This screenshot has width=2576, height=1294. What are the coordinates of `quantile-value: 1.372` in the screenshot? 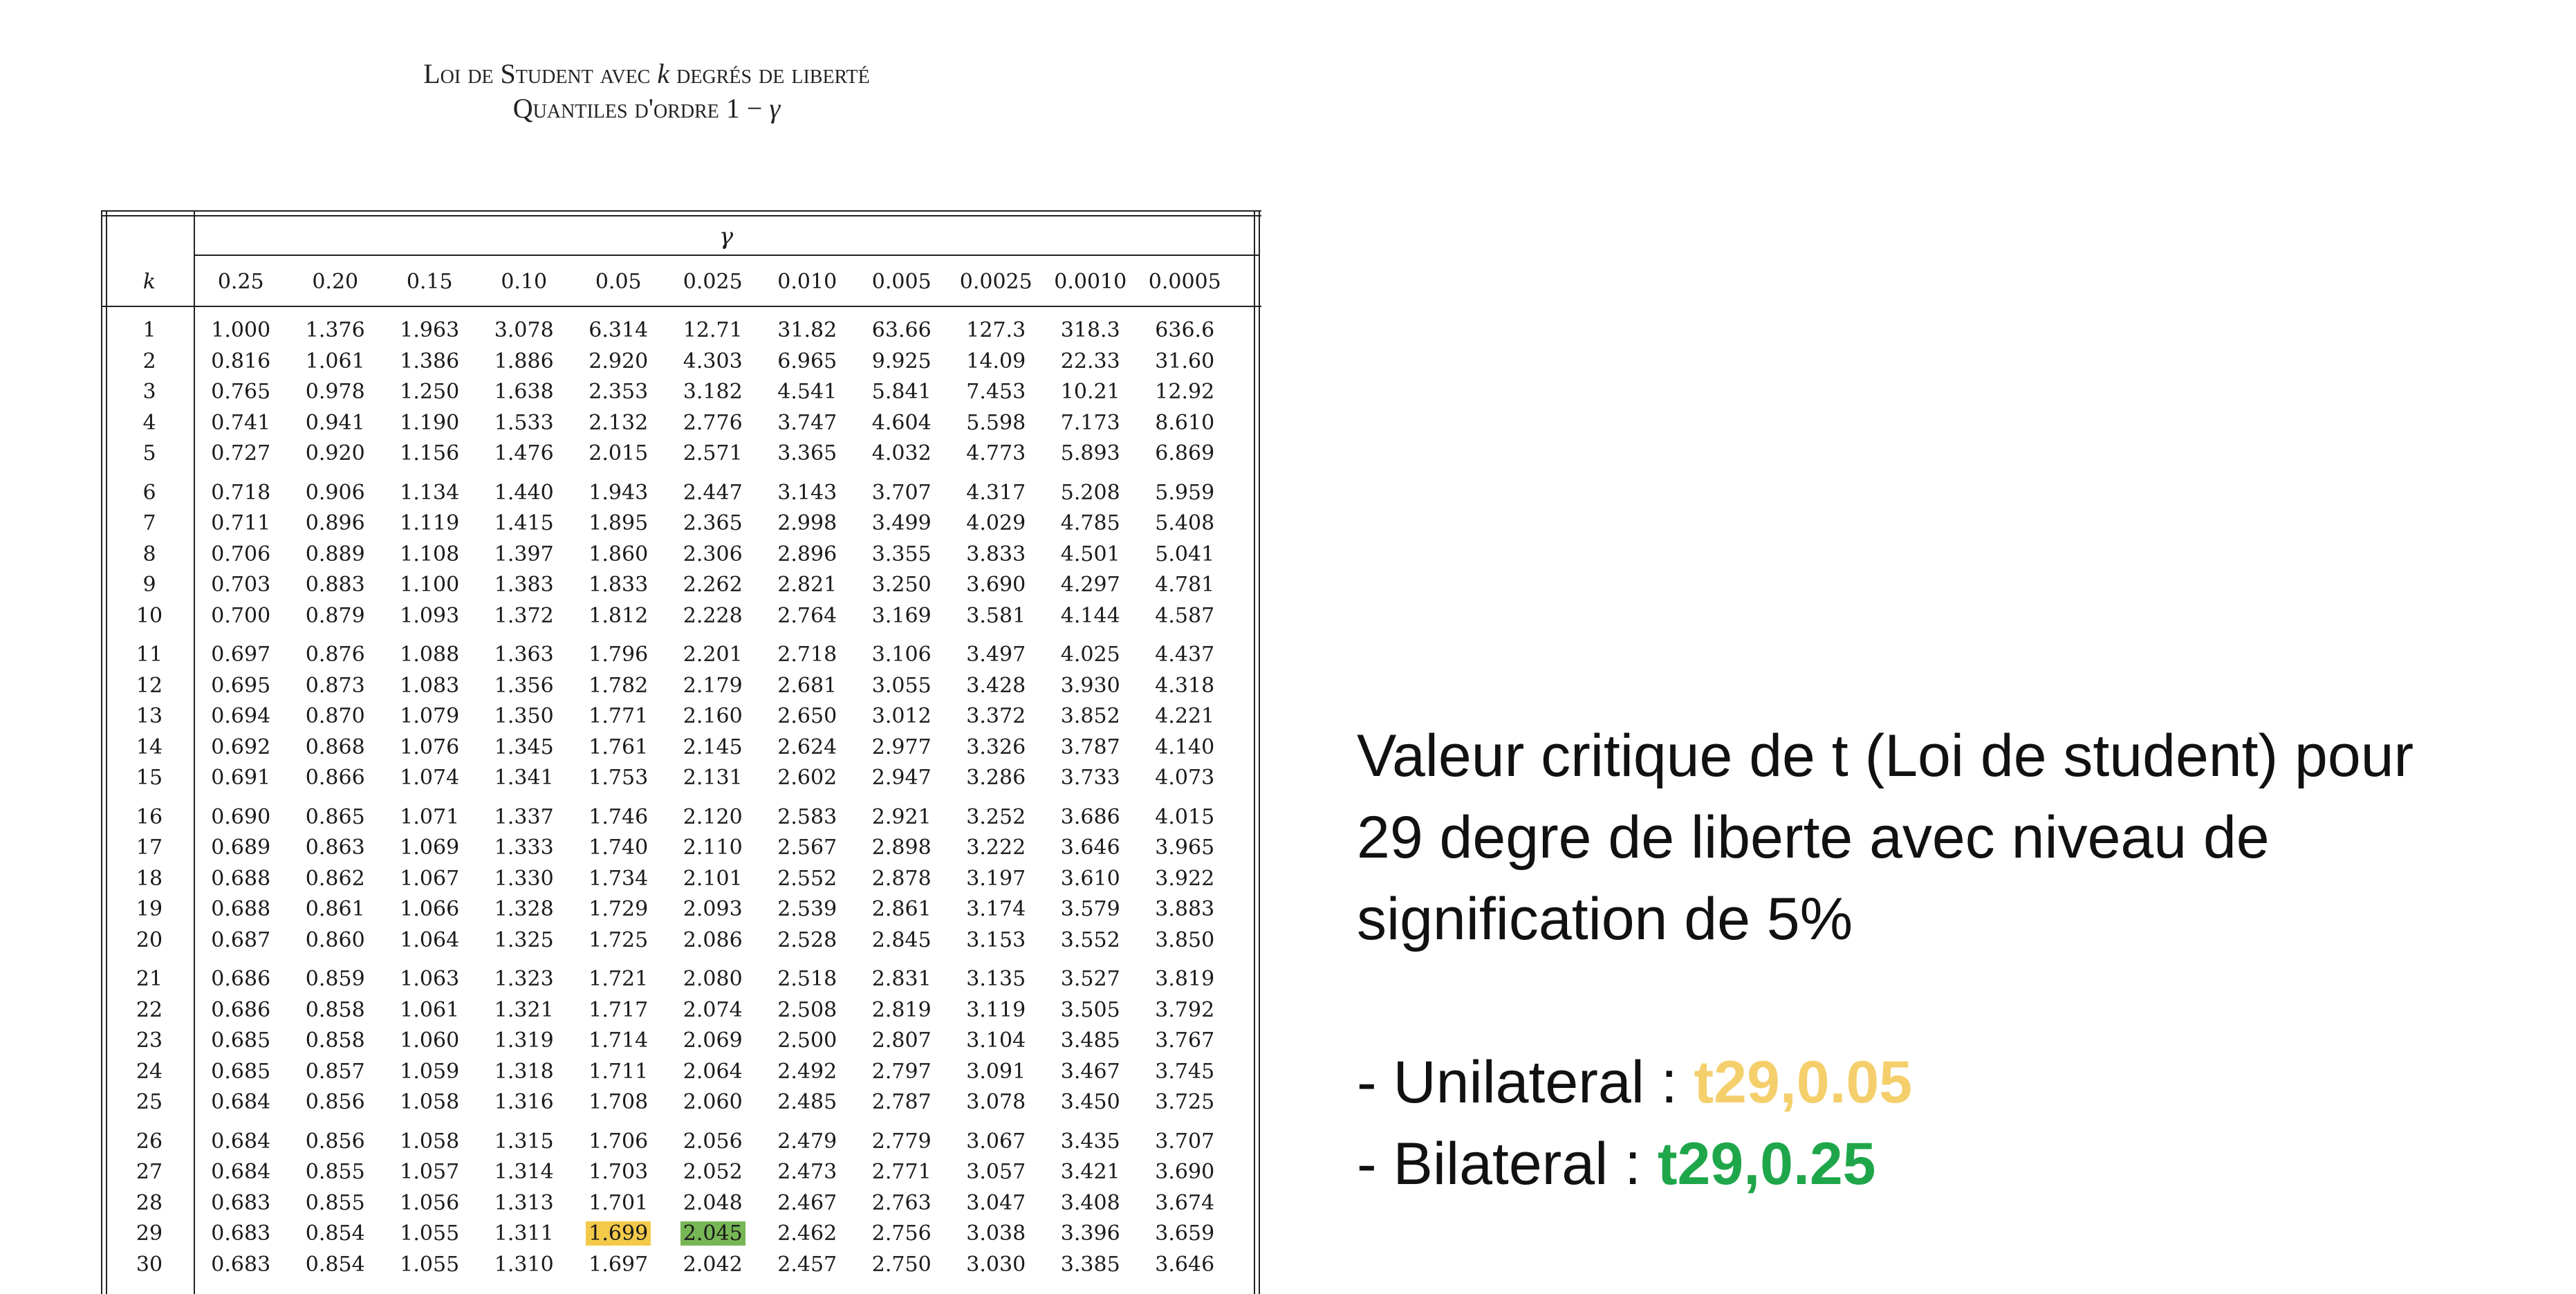 It's located at (524, 615).